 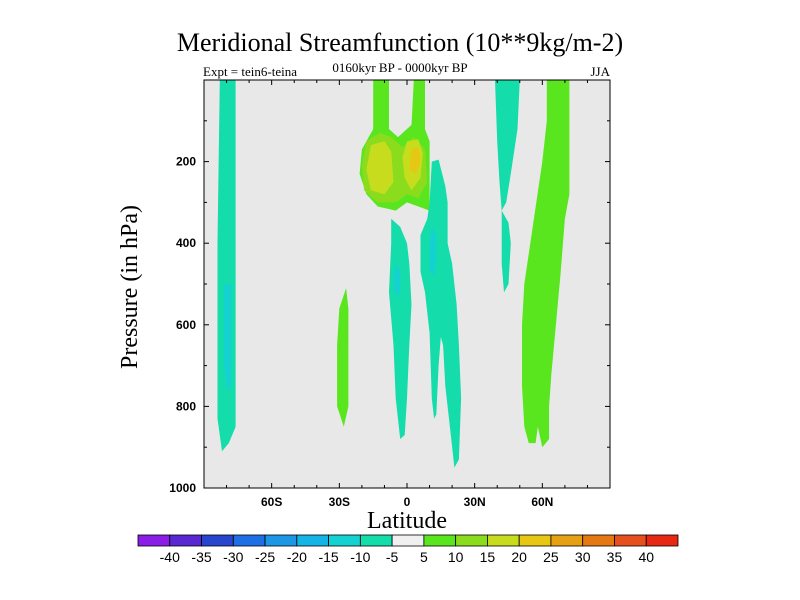 I want to click on x-tick-label: 30S, so click(x=339, y=502).